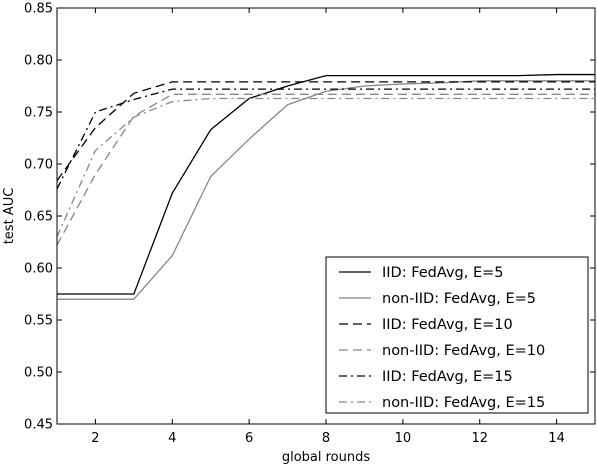 Image resolution: width=598 pixels, height=466 pixels. Describe the element at coordinates (459, 299) in the screenshot. I see `legend-label: non-IID: FedAvg, E=5` at that location.